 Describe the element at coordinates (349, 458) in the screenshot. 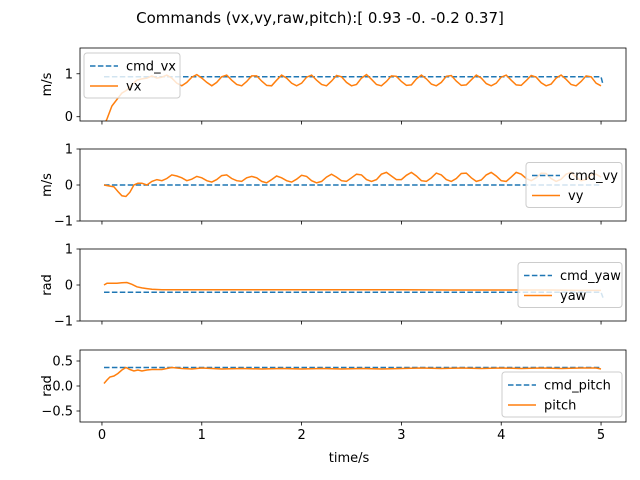

I see `x-axis-label: time/s` at that location.